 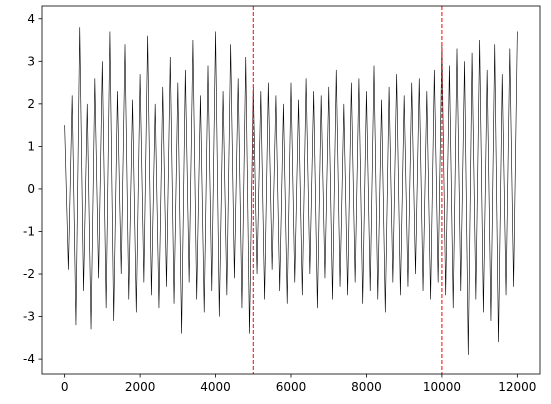 What do you see at coordinates (31, 146) in the screenshot?
I see `y-tick-label: 1` at bounding box center [31, 146].